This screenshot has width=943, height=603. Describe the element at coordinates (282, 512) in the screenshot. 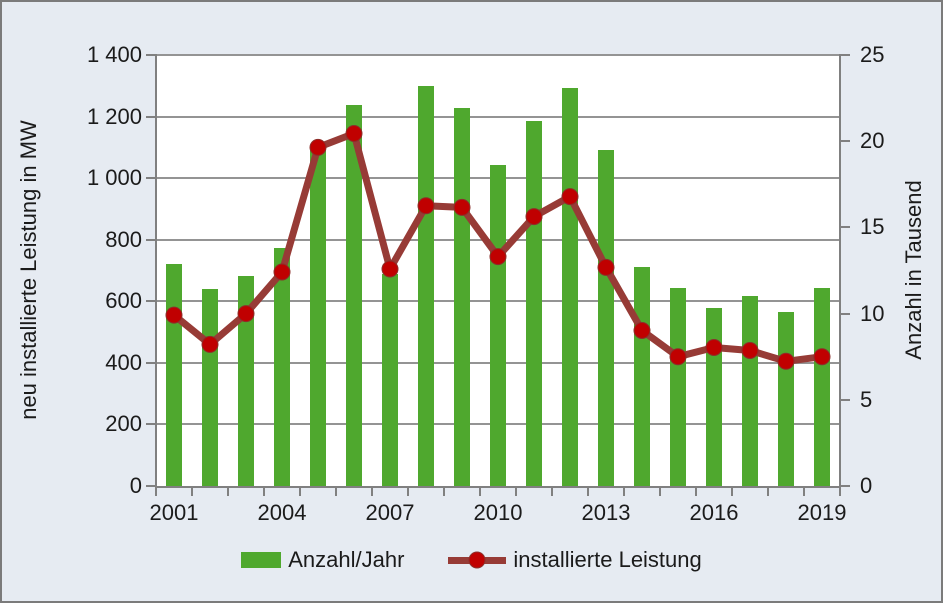

I see `x-axis-label-2004: 2004` at that location.